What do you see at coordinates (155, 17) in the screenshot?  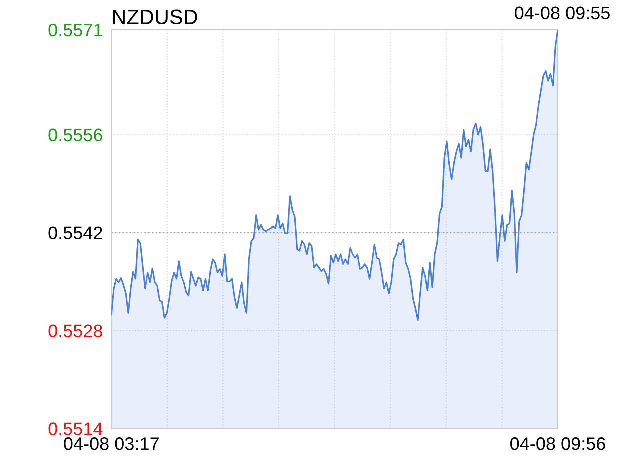 I see `chart-title: NZDUSD` at bounding box center [155, 17].